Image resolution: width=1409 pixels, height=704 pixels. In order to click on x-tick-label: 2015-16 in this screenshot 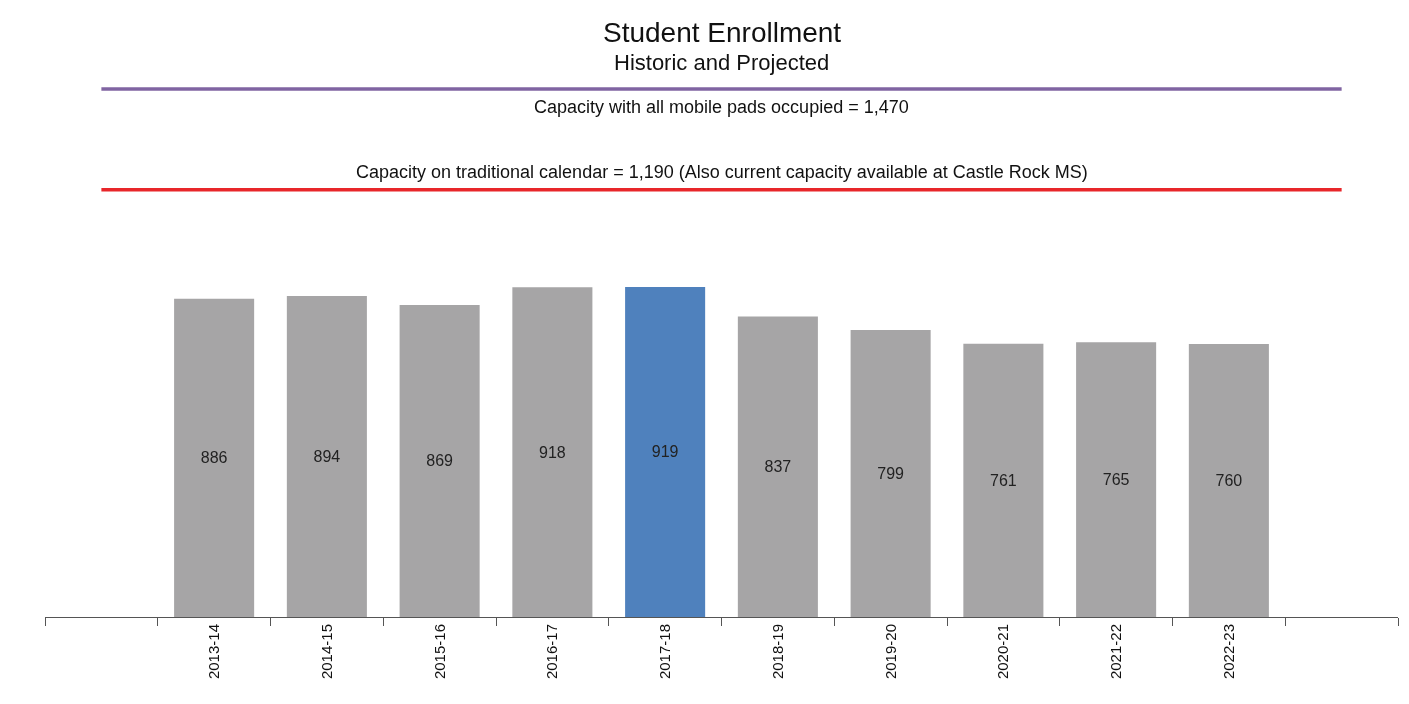, I will do `click(439, 652)`.